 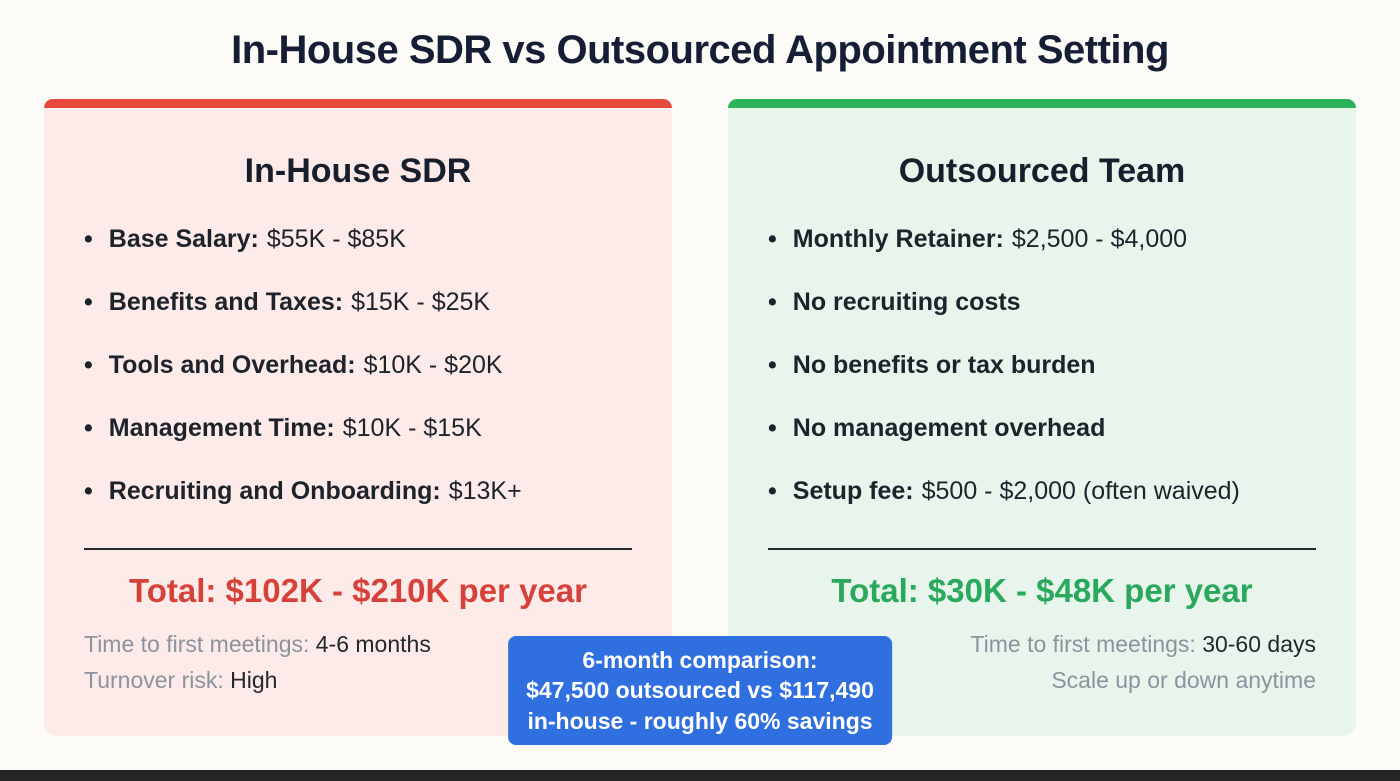 I want to click on bullet-label: Base Salary:, so click(x=183, y=239).